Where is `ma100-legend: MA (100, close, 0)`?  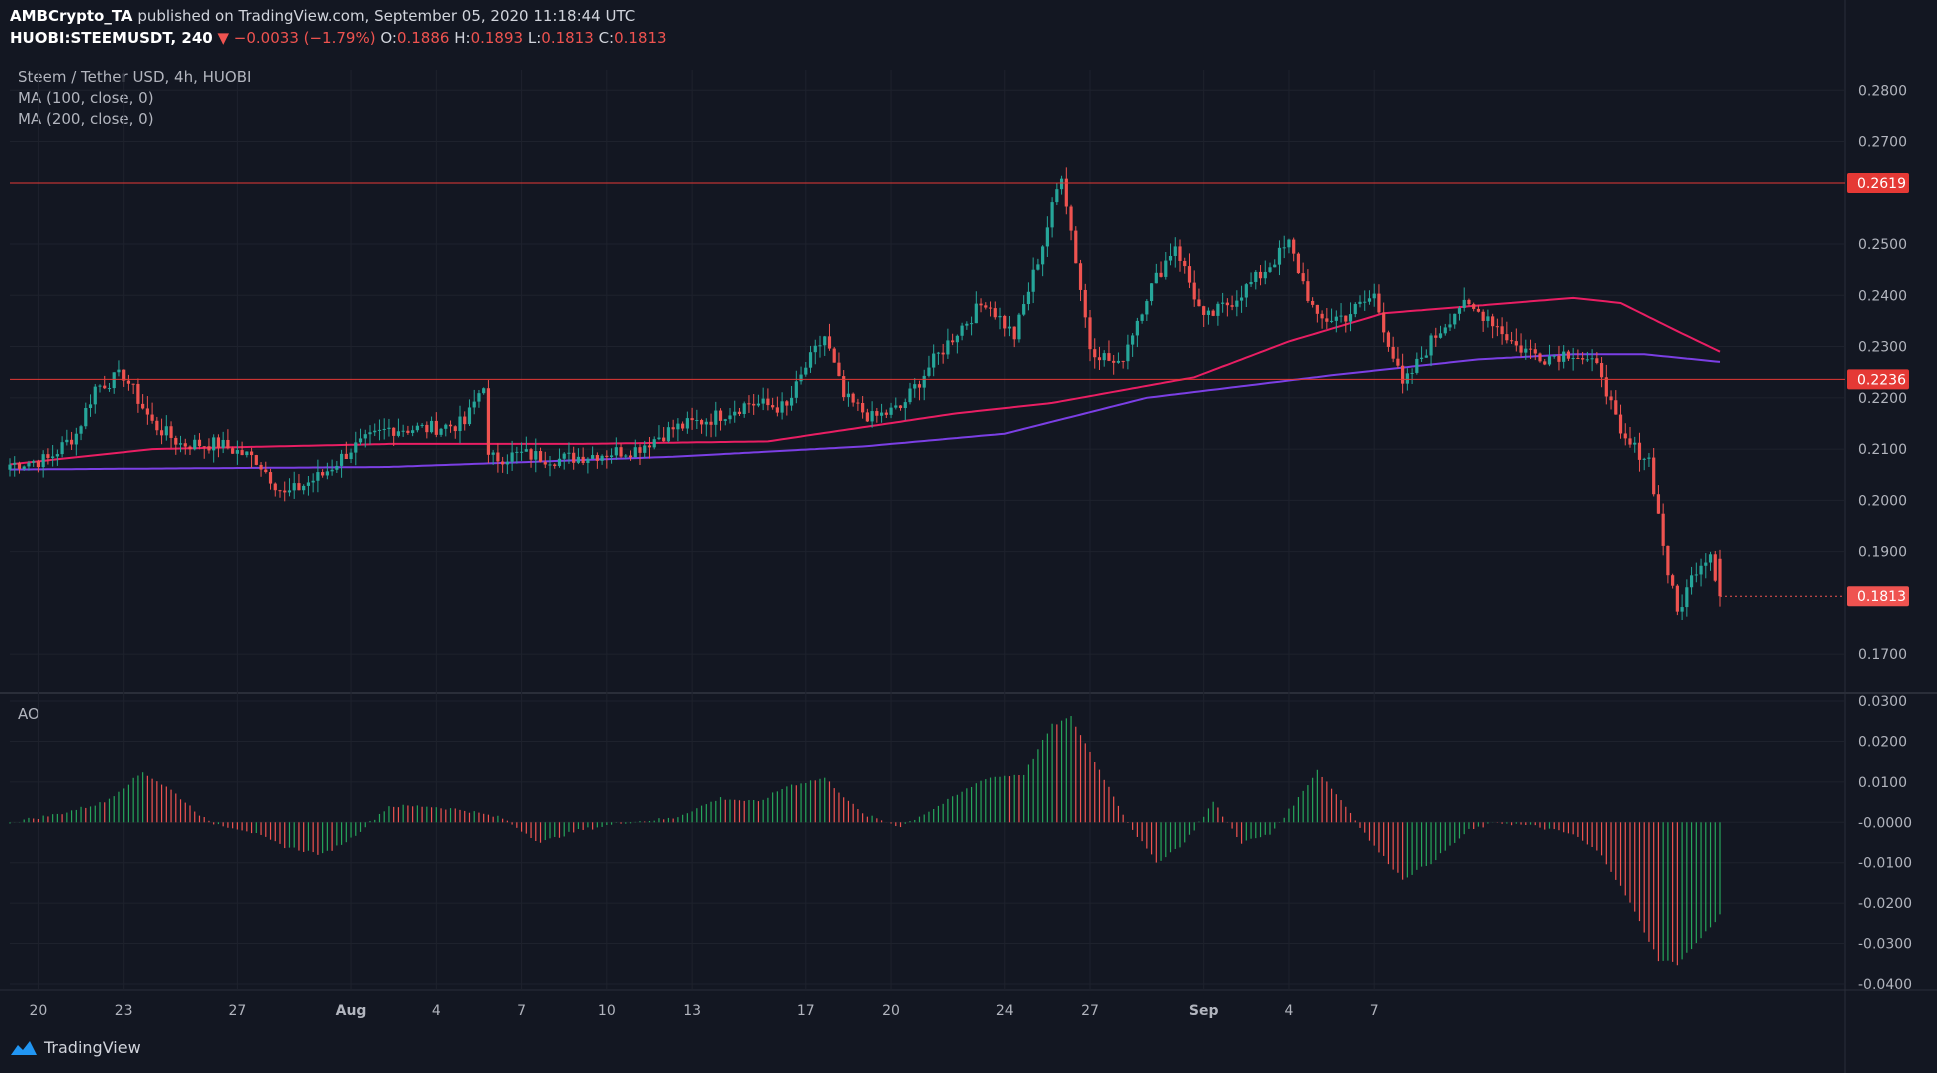
ma100-legend: MA (100, close, 0) is located at coordinates (86, 98).